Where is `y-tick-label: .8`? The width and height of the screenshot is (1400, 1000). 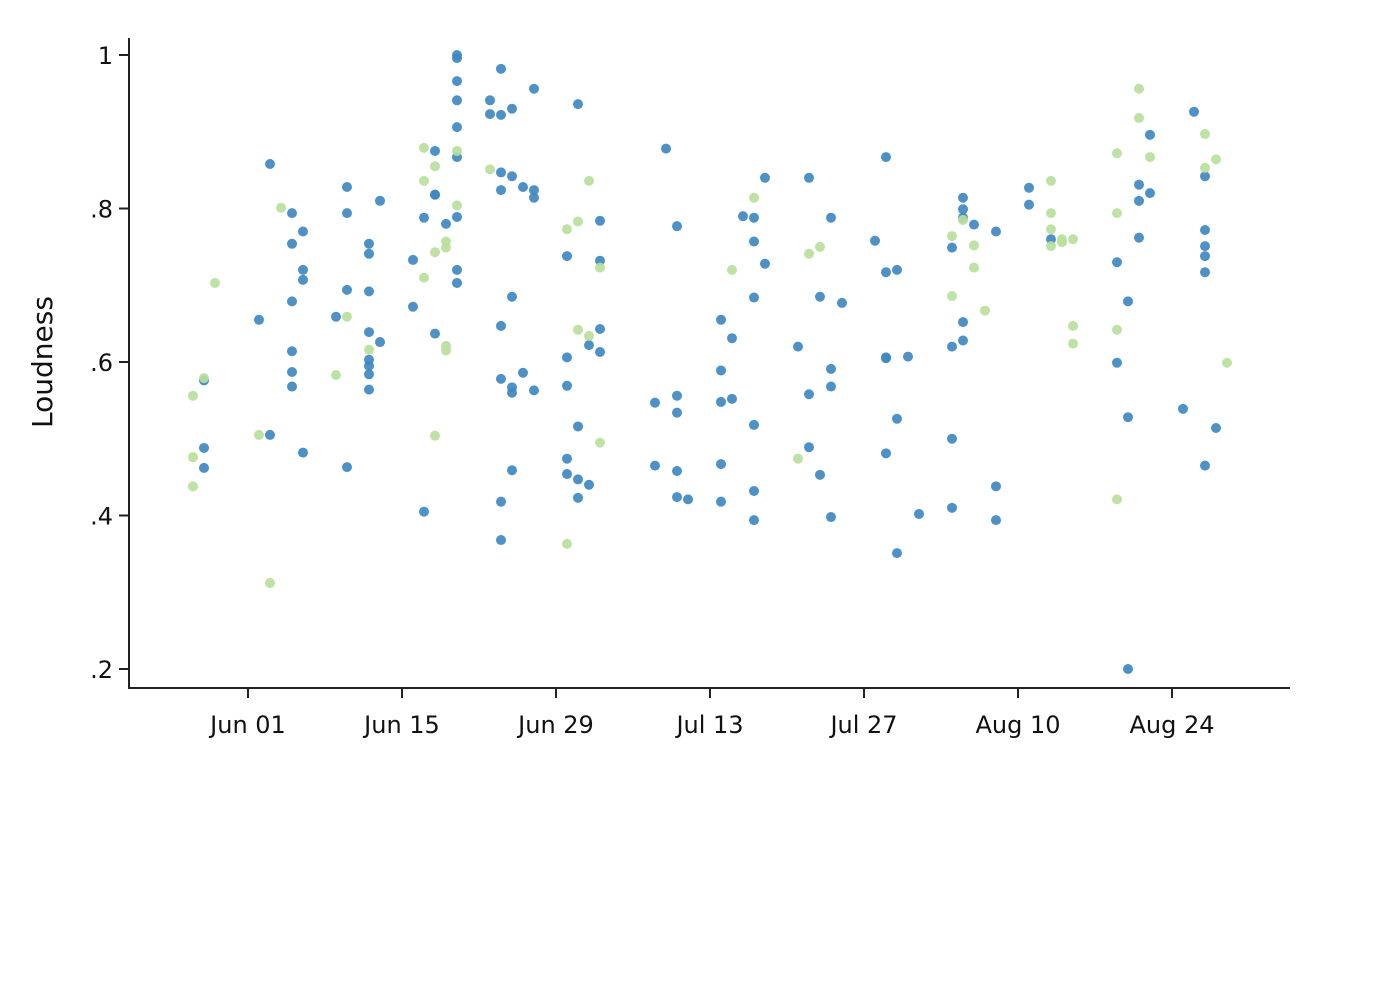
y-tick-label: .8 is located at coordinates (101, 210).